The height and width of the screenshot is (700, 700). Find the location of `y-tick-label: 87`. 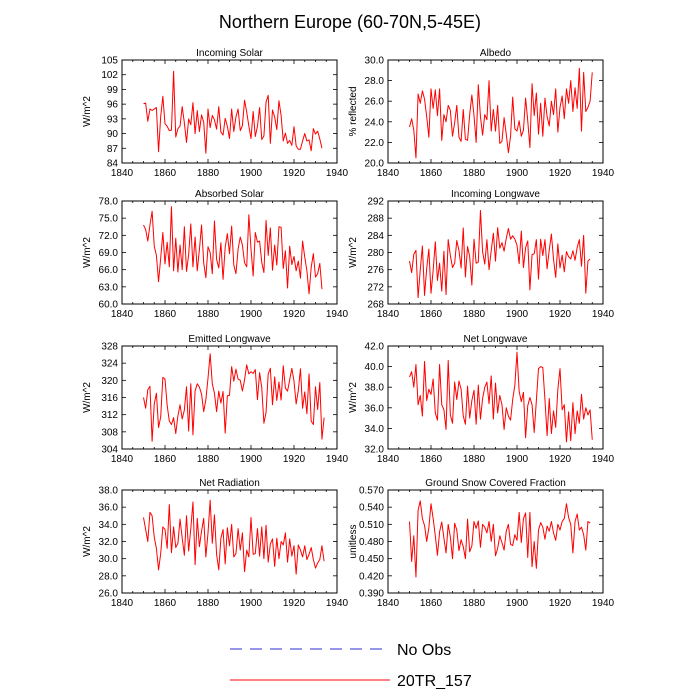

y-tick-label: 87 is located at coordinates (113, 149).